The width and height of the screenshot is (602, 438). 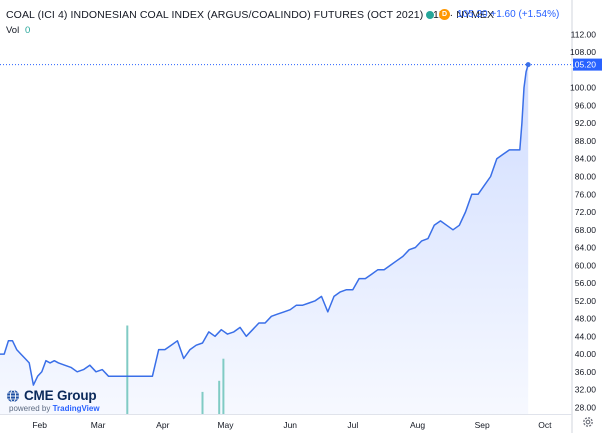 What do you see at coordinates (508, 14) in the screenshot?
I see `price-summary: 105.20 +1.60 (+1.54%)` at bounding box center [508, 14].